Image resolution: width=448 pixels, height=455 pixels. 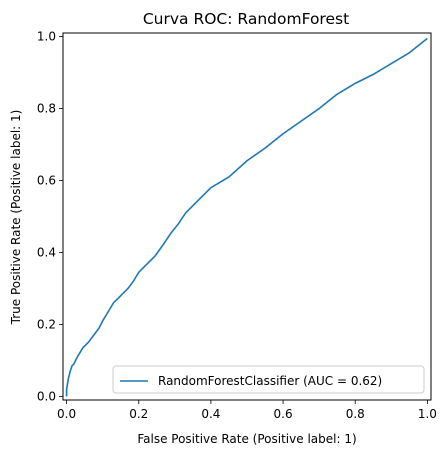 I want to click on x-tick-label: 0.0, so click(x=66, y=414).